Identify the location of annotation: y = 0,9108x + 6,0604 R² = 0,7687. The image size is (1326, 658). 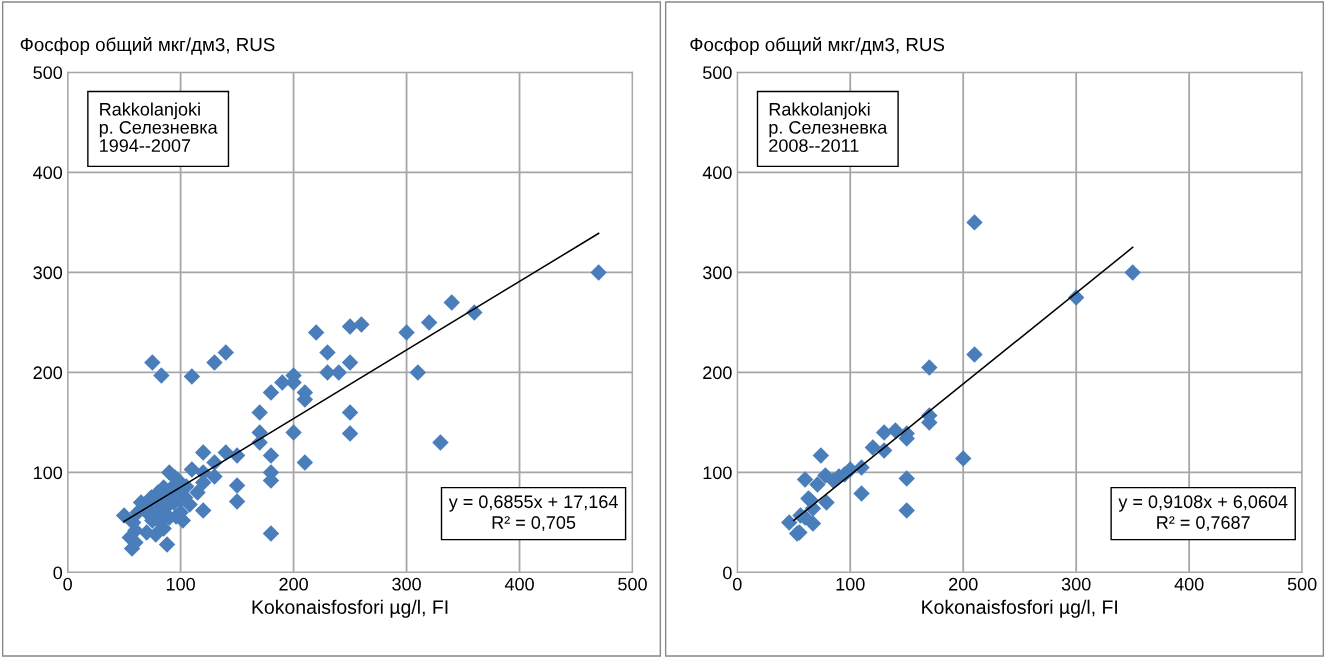
(1203, 513).